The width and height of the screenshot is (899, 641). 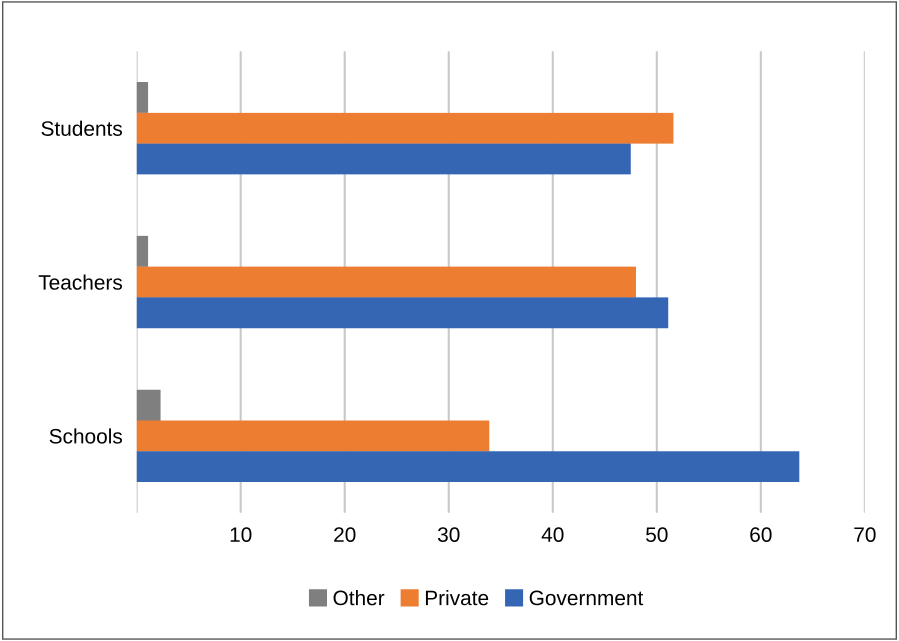 I want to click on y-tick-label: Students, so click(x=81, y=128).